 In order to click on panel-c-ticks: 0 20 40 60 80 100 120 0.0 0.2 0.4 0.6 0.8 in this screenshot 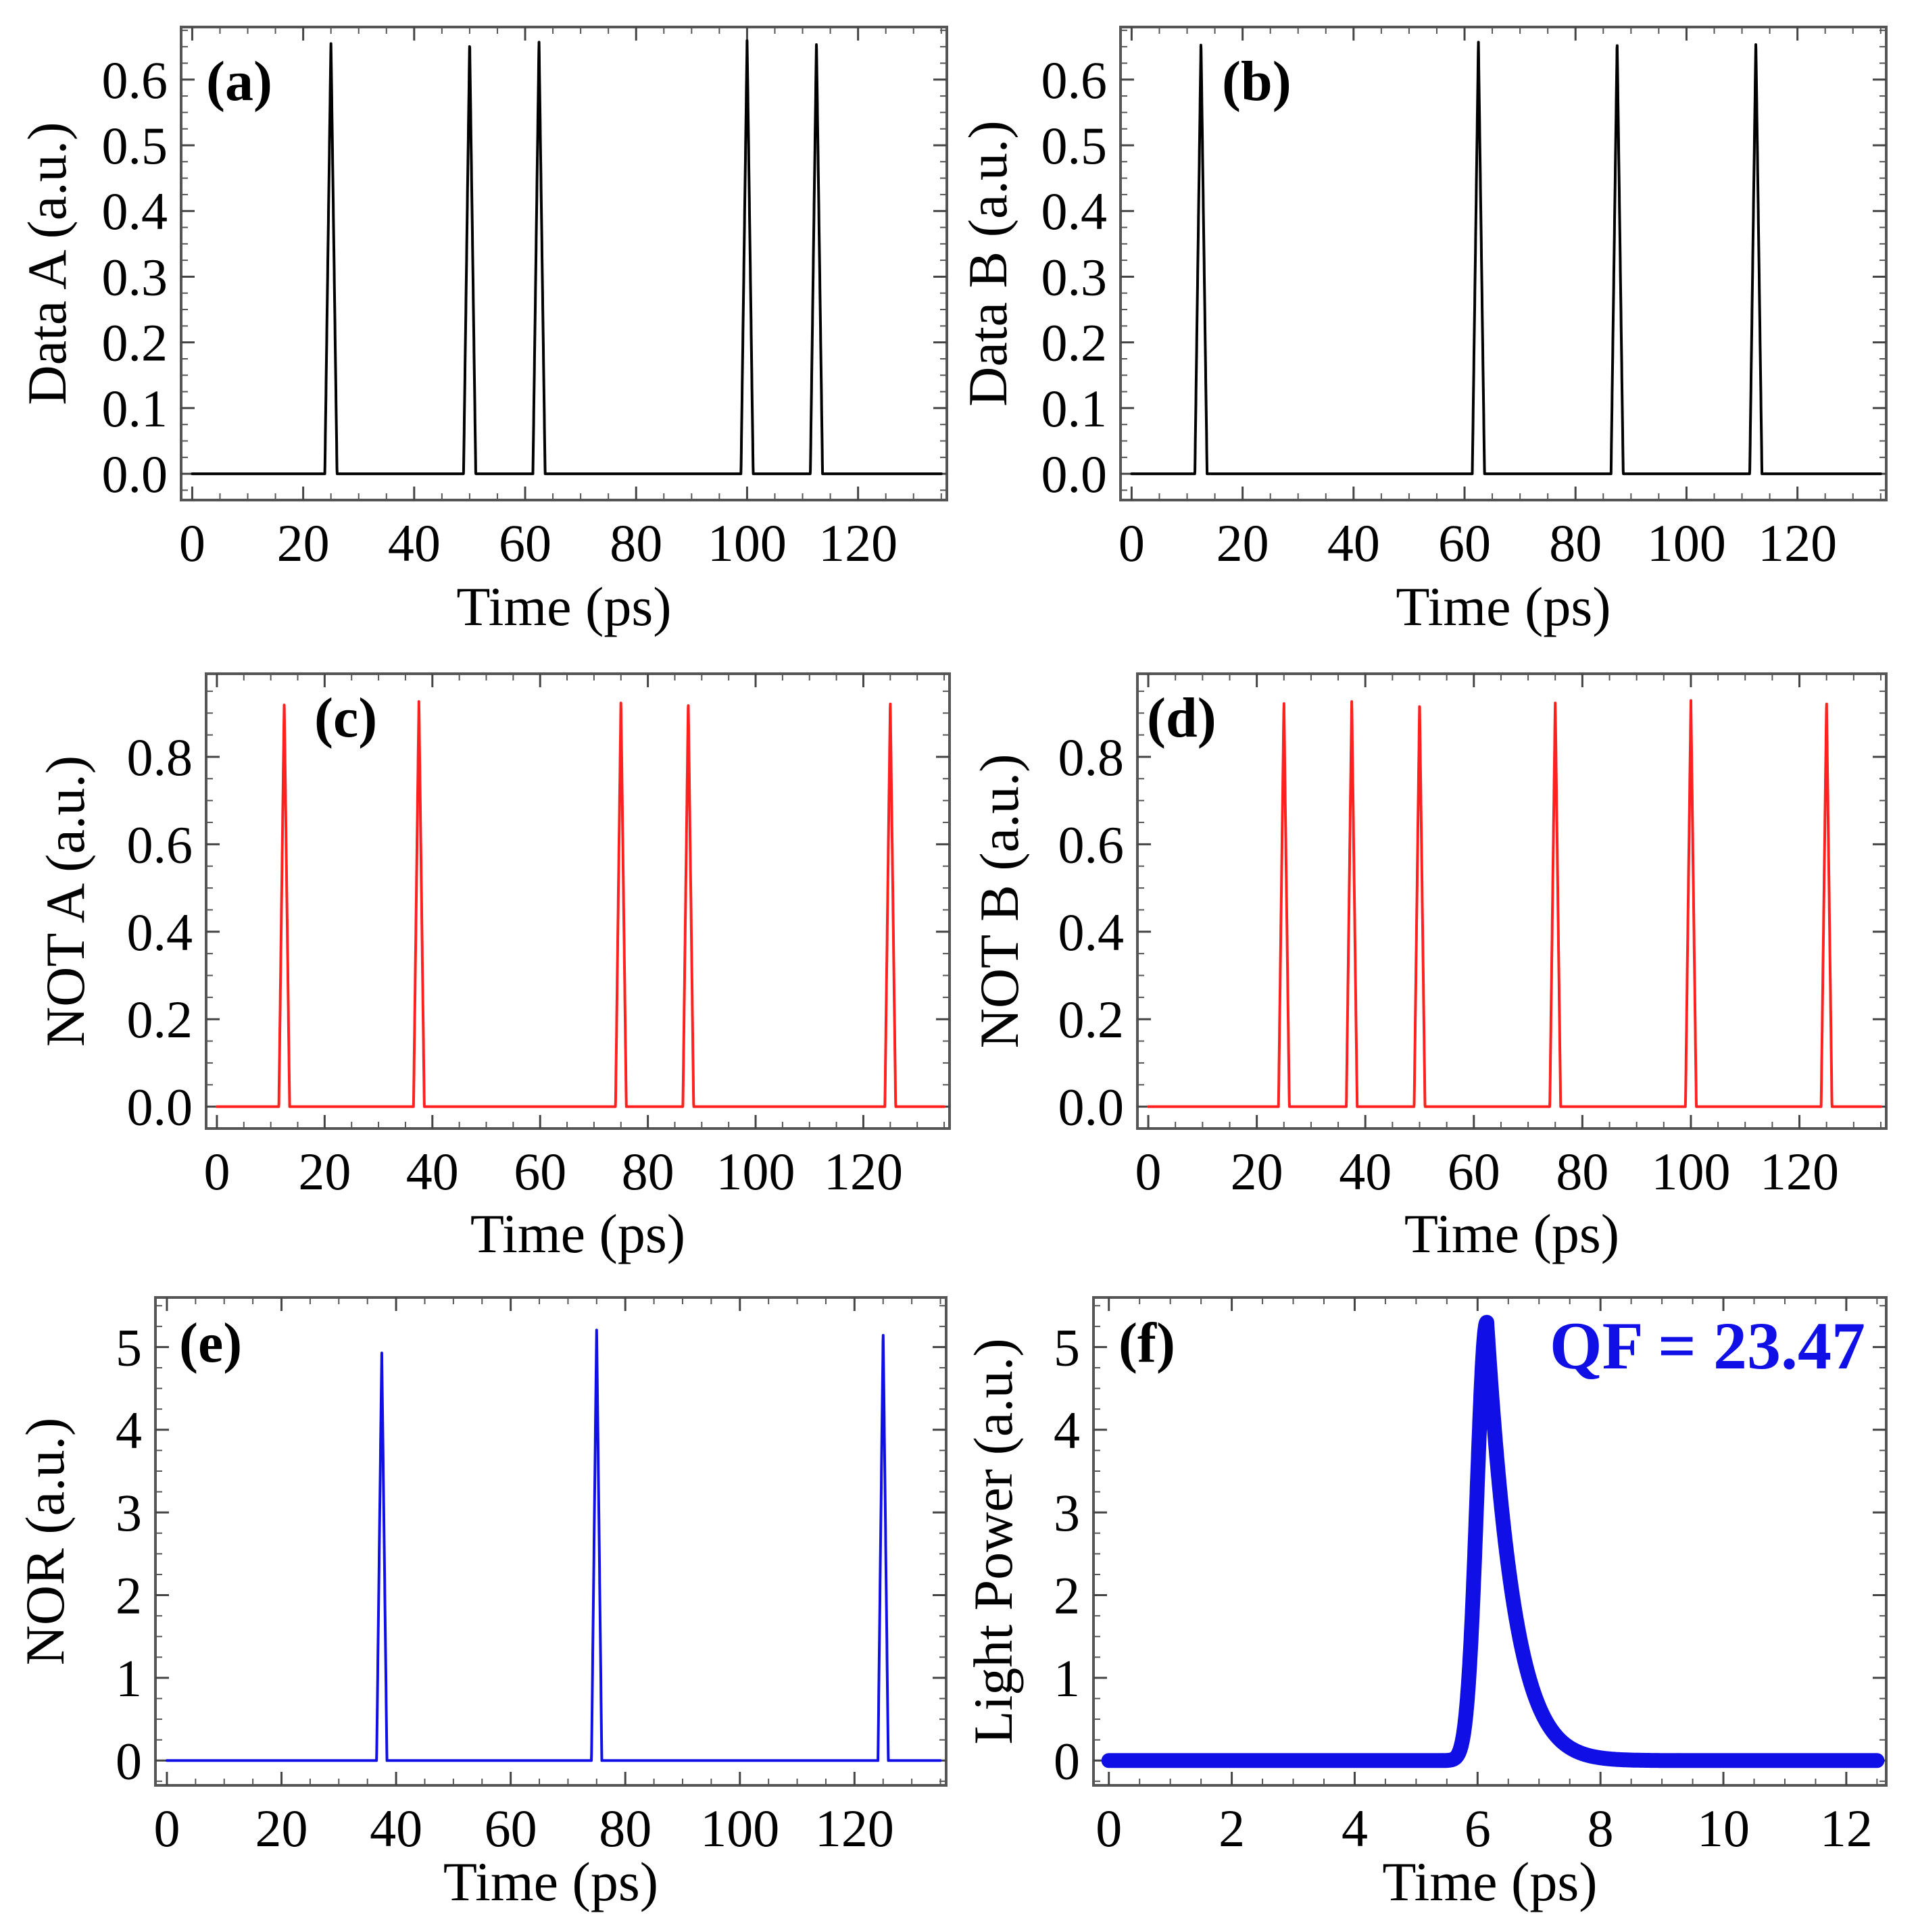, I will do `click(538, 938)`.